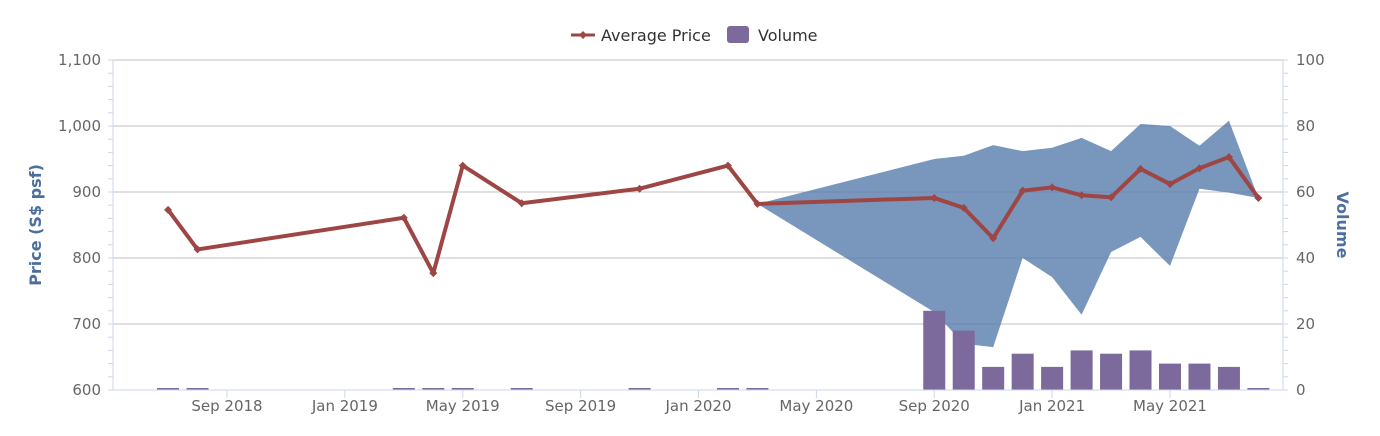 The height and width of the screenshot is (436, 1380). I want to click on x-tick-label: Sep 2019, so click(580, 406).